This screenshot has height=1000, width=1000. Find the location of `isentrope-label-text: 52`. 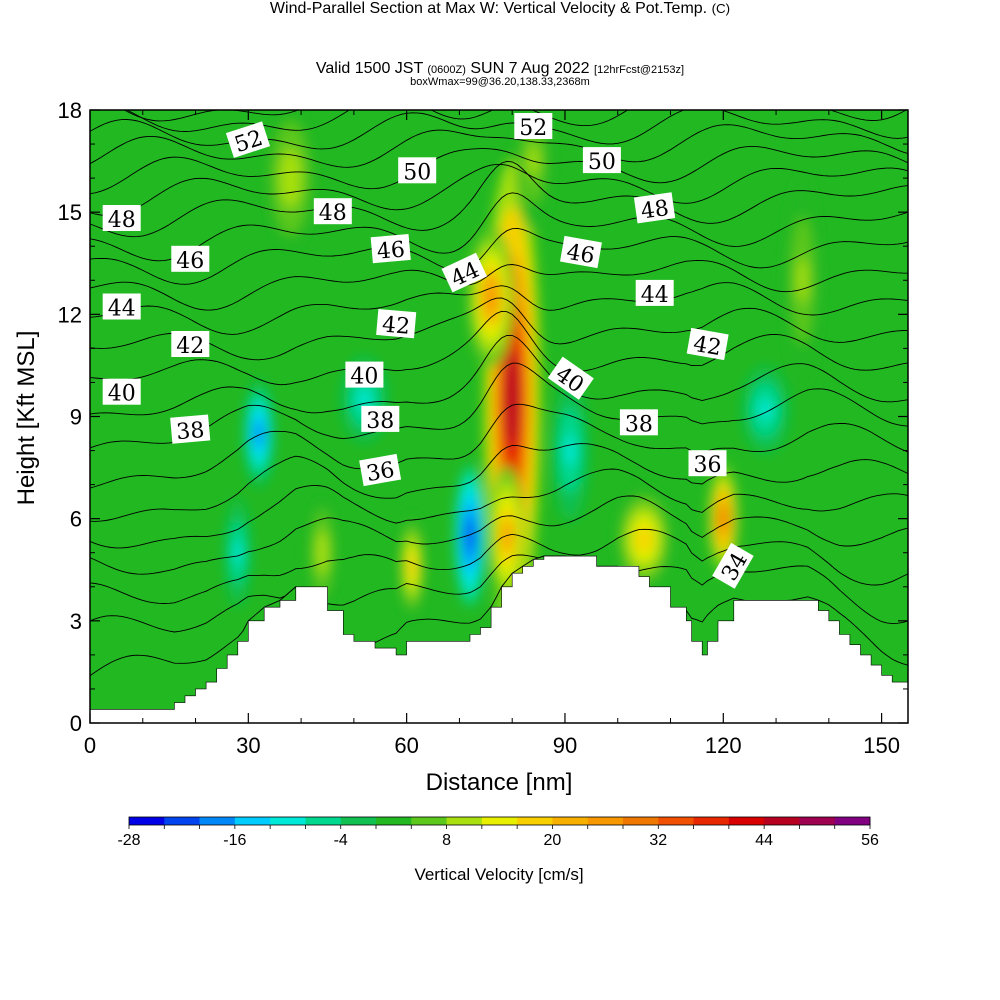

isentrope-label-text: 52 is located at coordinates (533, 128).